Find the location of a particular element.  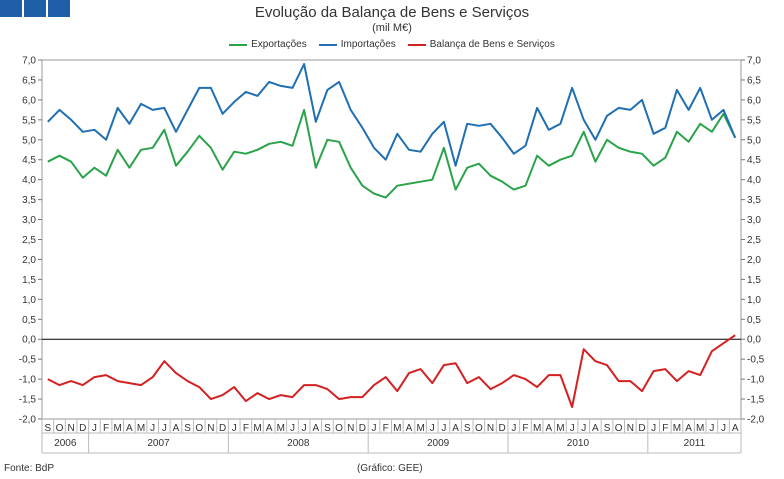

legend-swatch-imports is located at coordinates (327, 44).